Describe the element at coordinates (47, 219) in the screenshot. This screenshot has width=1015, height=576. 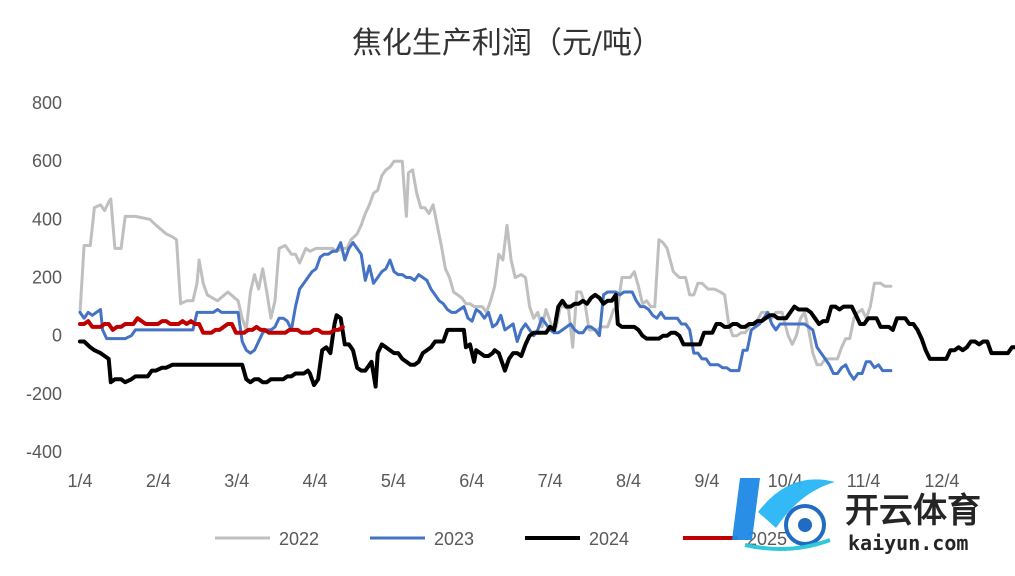
I see `y-tick-label: 400` at that location.